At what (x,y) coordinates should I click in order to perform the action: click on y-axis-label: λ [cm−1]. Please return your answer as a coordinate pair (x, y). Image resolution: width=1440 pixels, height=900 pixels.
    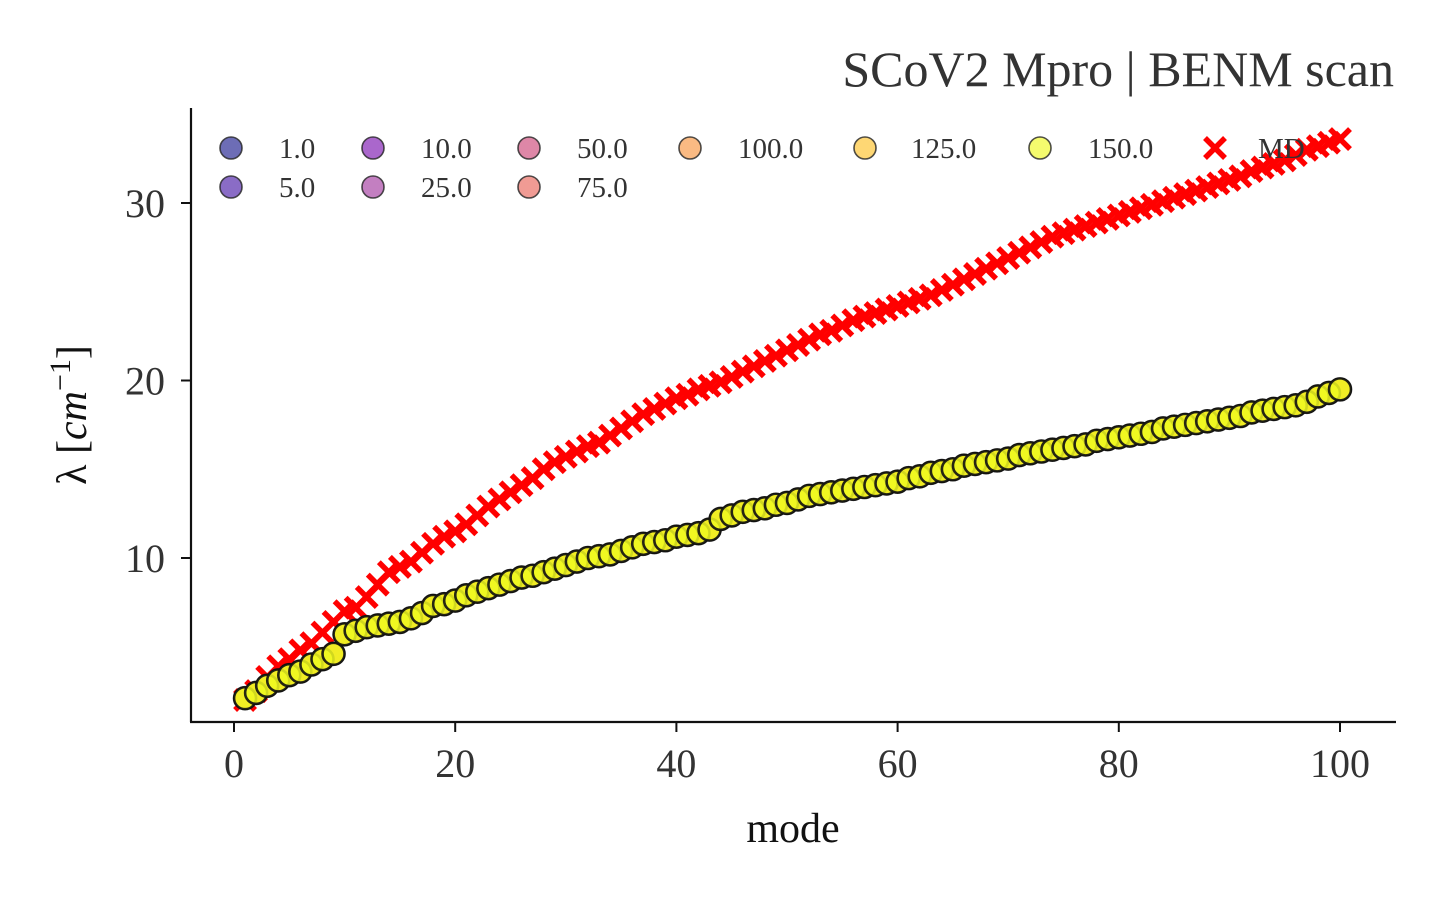
    Looking at the image, I should click on (70, 415).